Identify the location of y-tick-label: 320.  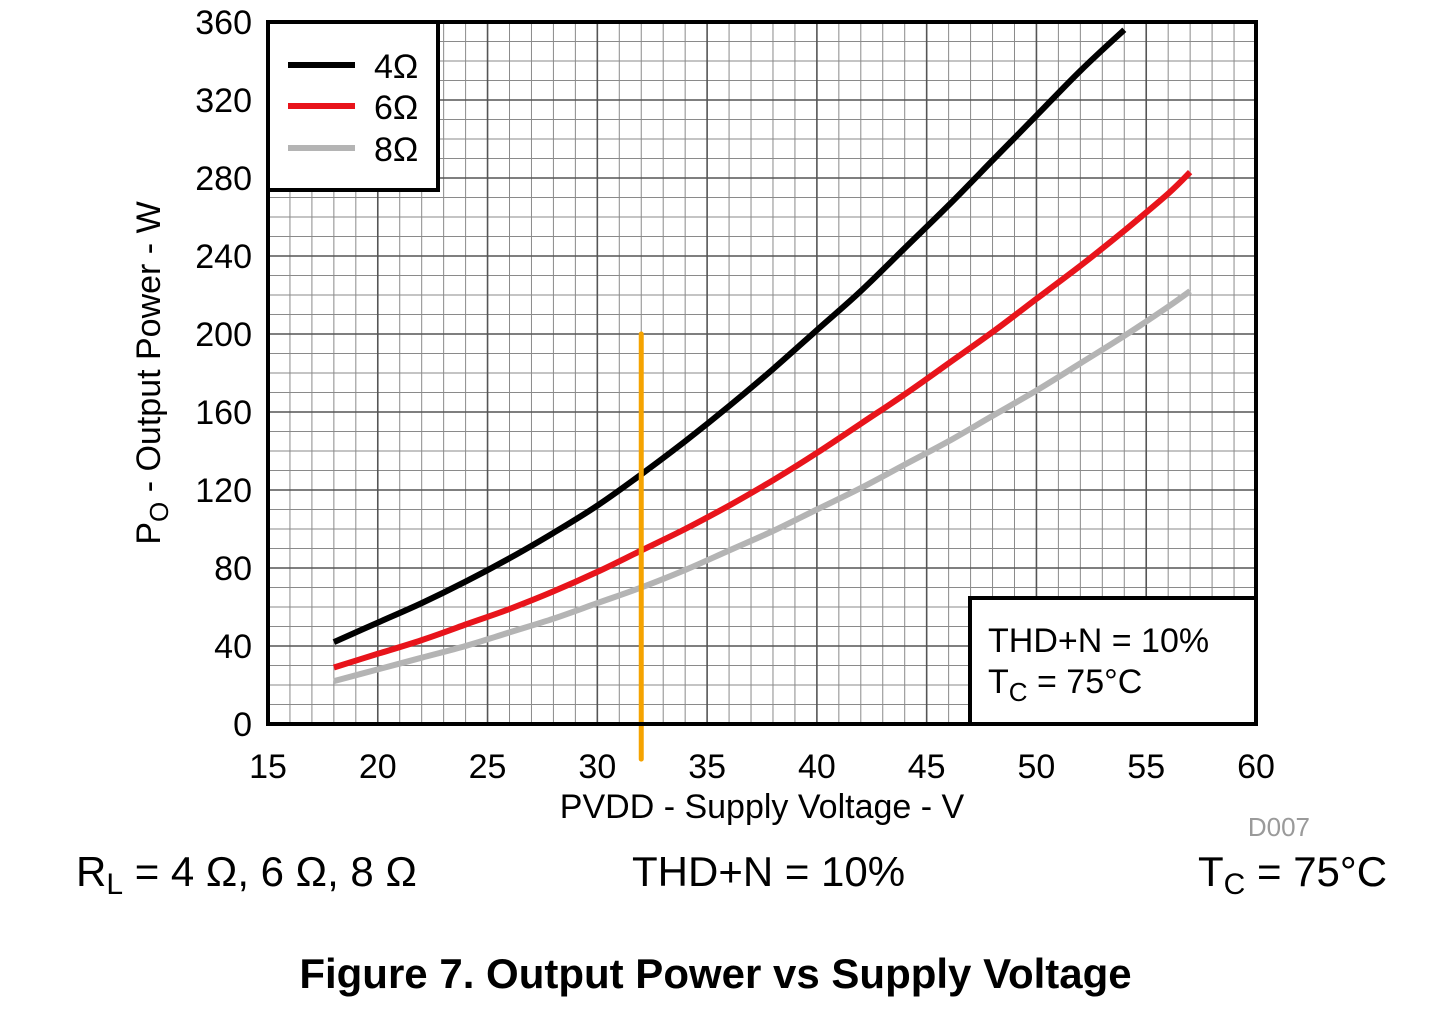
(223, 101).